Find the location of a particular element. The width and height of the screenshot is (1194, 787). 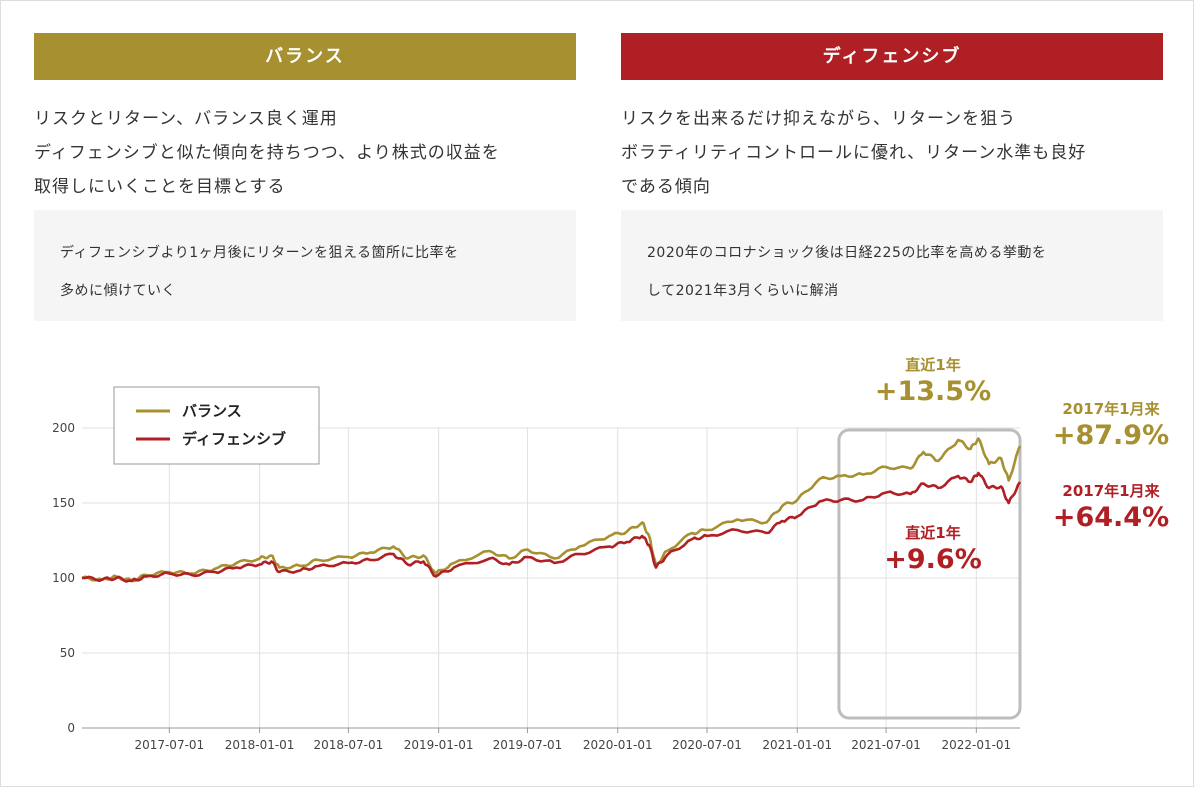

defensive-line is located at coordinates (552, 527).